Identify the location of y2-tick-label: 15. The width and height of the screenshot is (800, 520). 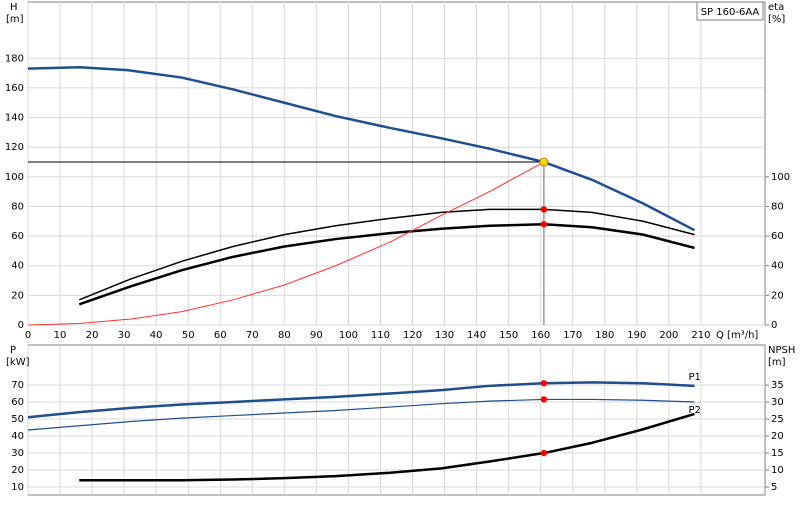
(777, 453).